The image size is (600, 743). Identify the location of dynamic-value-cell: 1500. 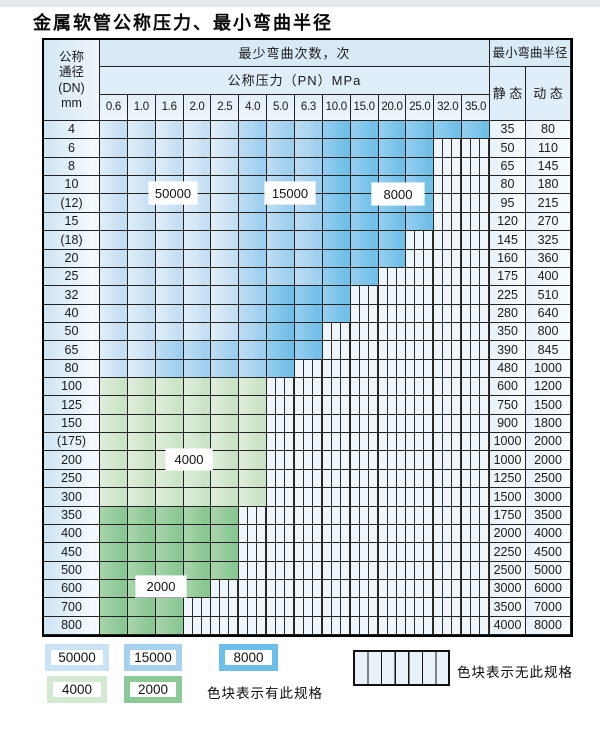
(548, 405).